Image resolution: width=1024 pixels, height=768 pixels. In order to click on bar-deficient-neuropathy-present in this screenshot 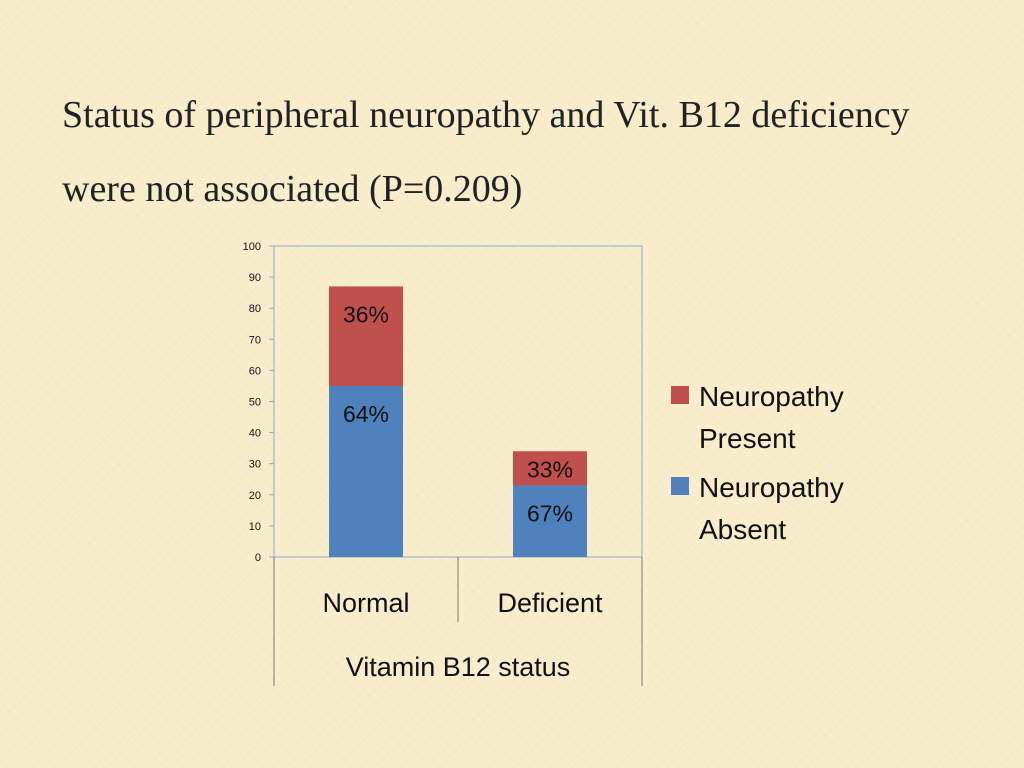, I will do `click(550, 468)`.